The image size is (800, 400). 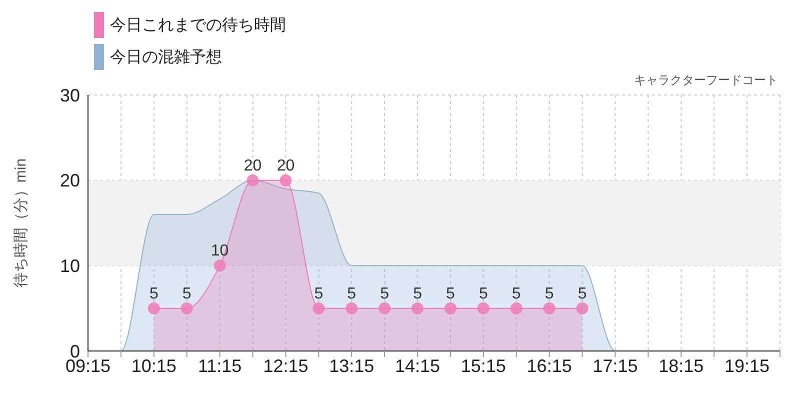 What do you see at coordinates (417, 366) in the screenshot?
I see `x-tick-label: 14:15` at bounding box center [417, 366].